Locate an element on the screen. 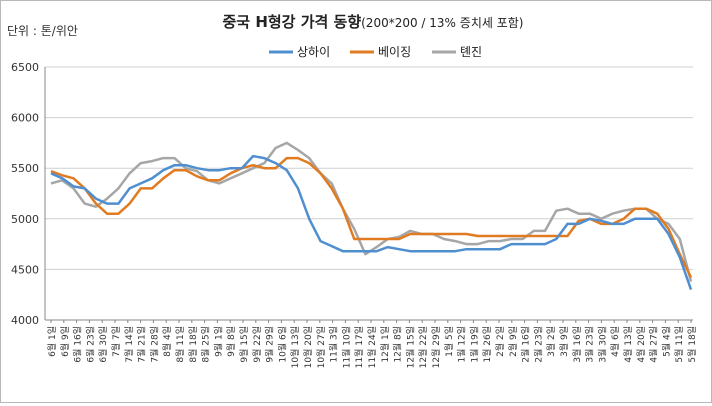 This screenshot has width=712, height=406. x-tick-label: 7월 14일 is located at coordinates (129, 344).